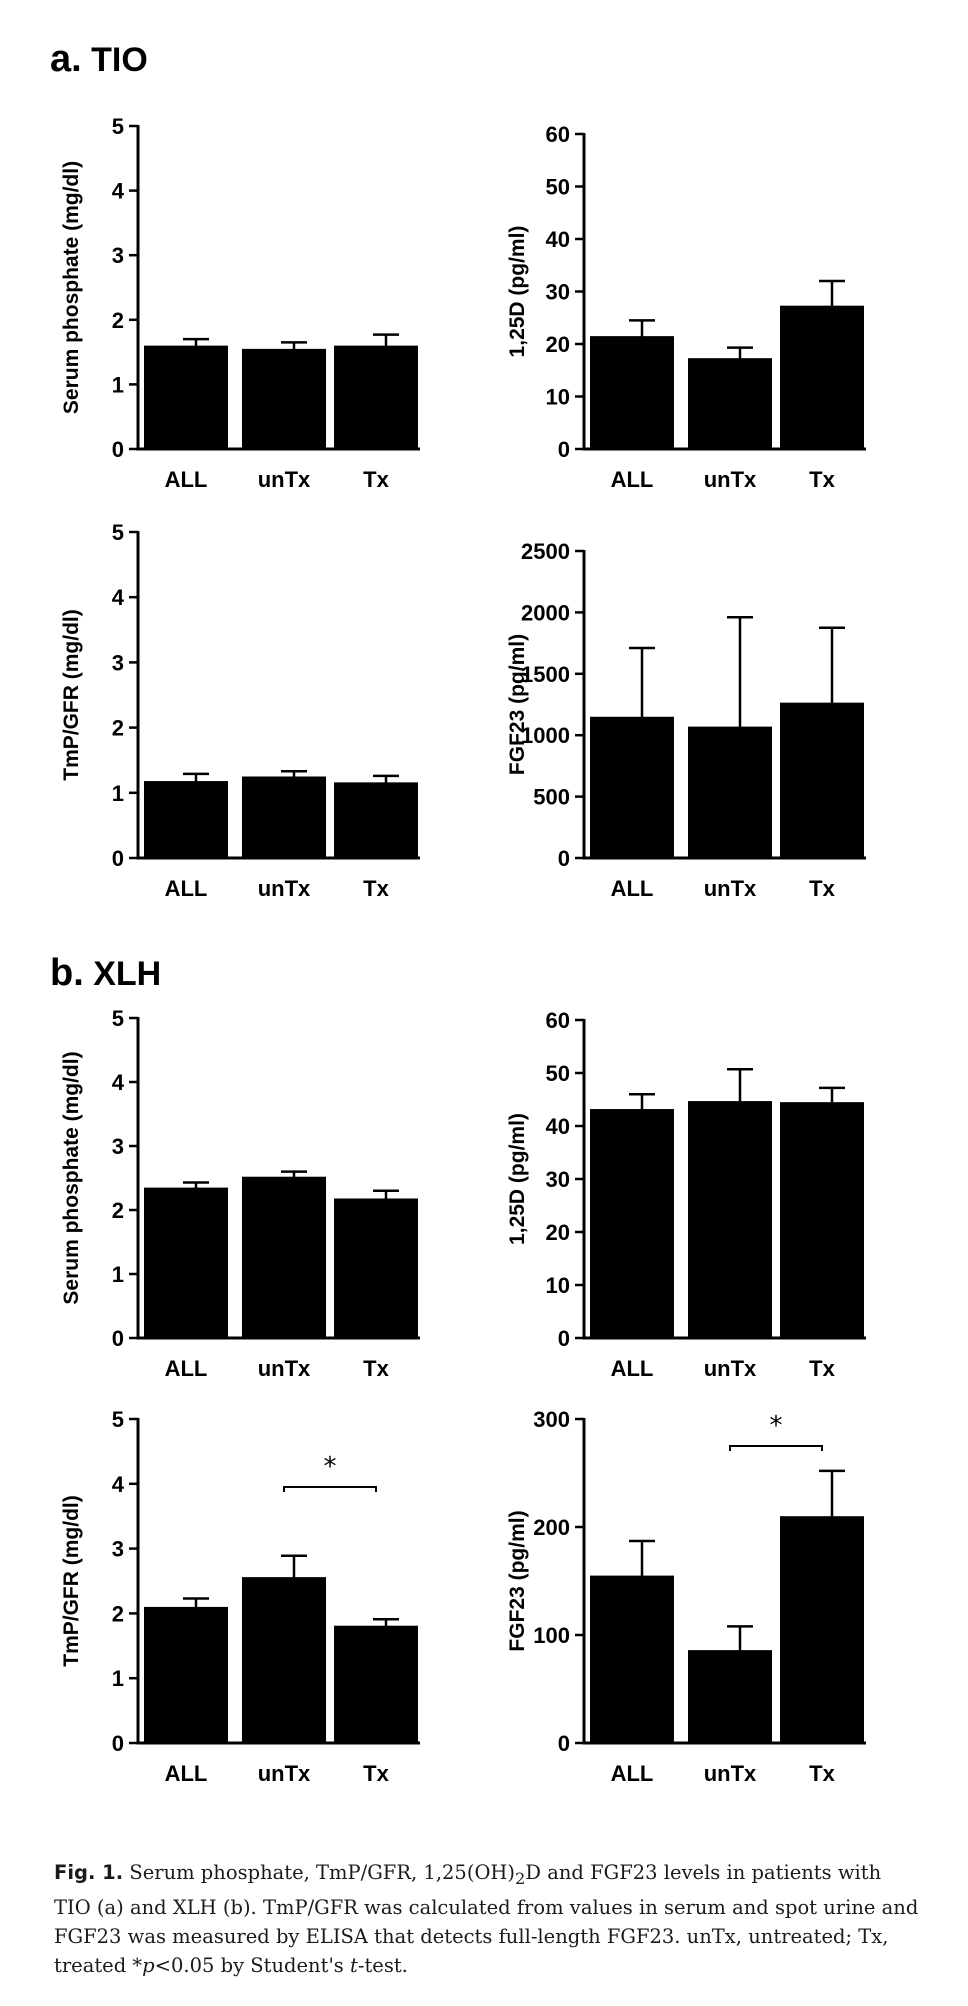  What do you see at coordinates (99, 59) in the screenshot?
I see `panel-label-a: a. TIO` at bounding box center [99, 59].